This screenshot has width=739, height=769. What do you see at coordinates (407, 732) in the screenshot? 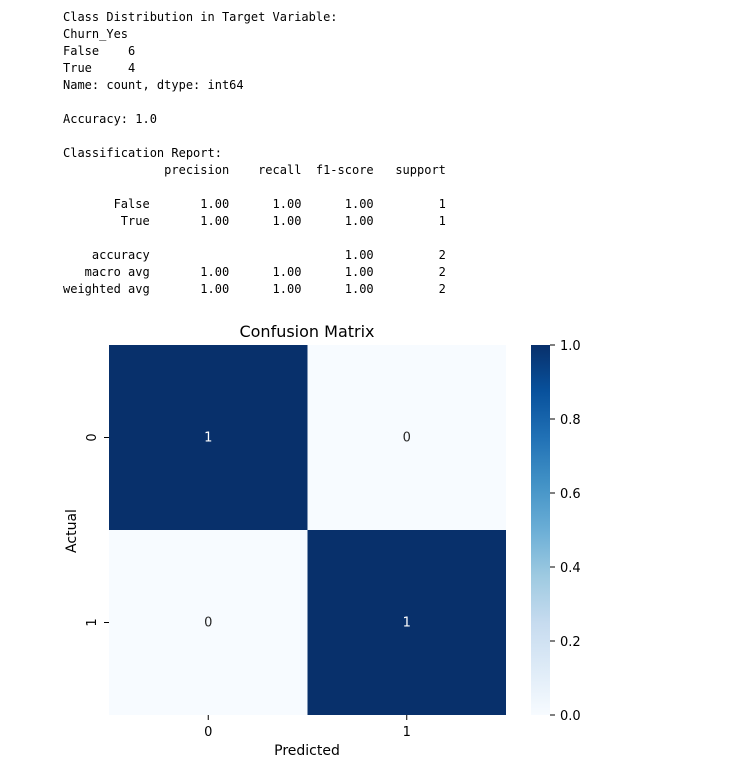
I see `x-tick-label: 1` at bounding box center [407, 732].